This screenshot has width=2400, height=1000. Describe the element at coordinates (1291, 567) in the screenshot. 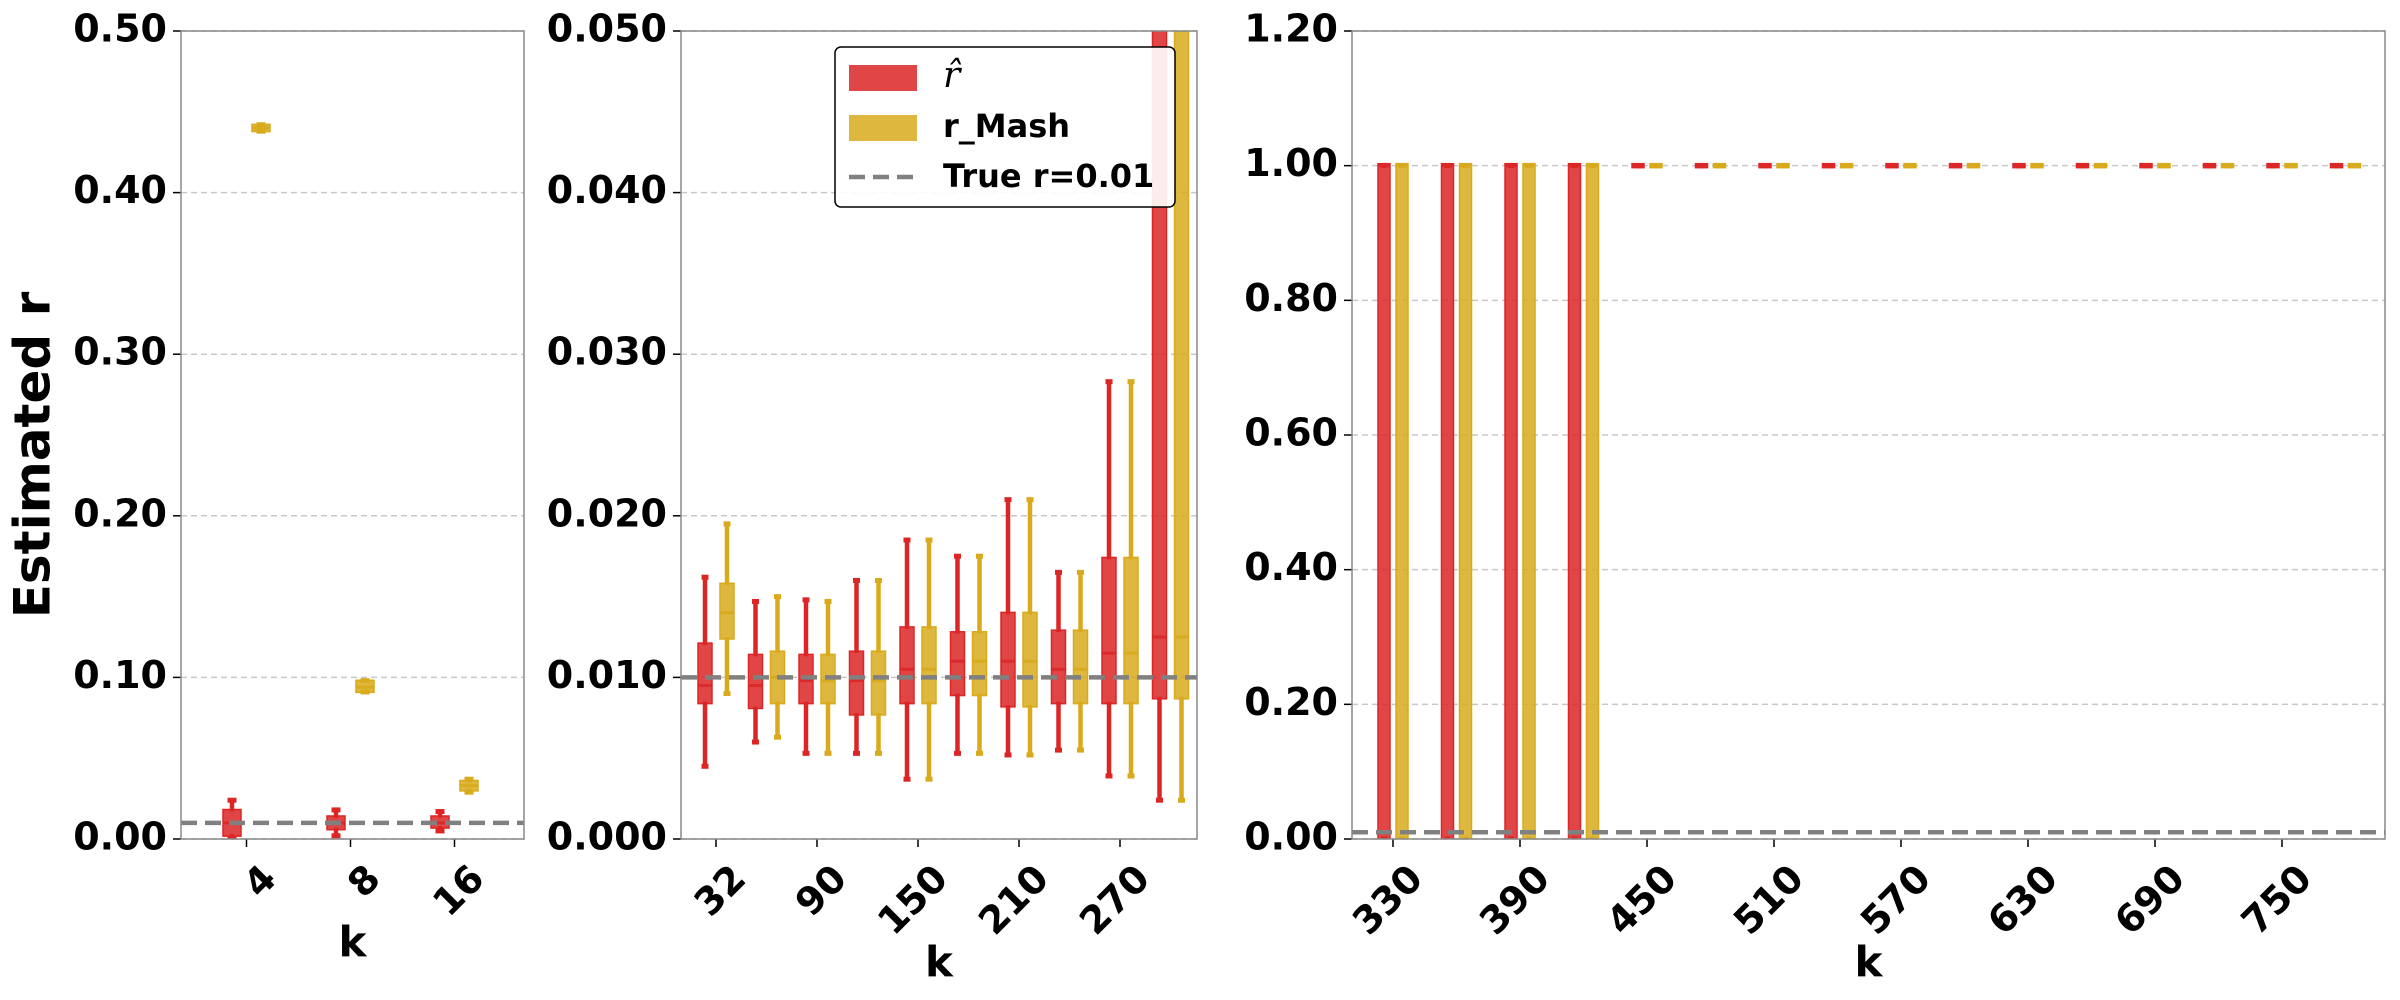

I see `y-tick-label: 0.40` at that location.